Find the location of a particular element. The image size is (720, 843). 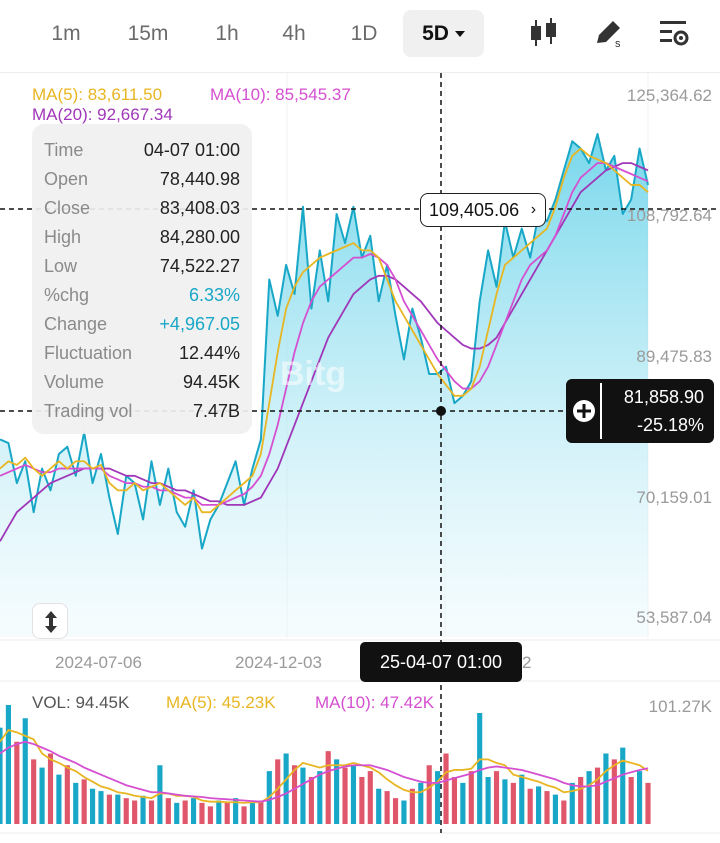

svg-text: s is located at coordinates (618, 44).